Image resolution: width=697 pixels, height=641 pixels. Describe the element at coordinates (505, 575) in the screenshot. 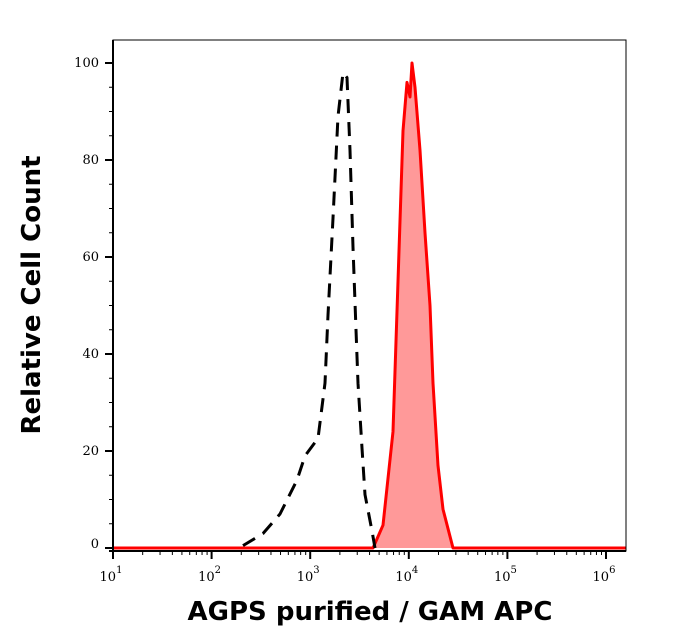

I see `x-tick-label: 10⁵` at that location.